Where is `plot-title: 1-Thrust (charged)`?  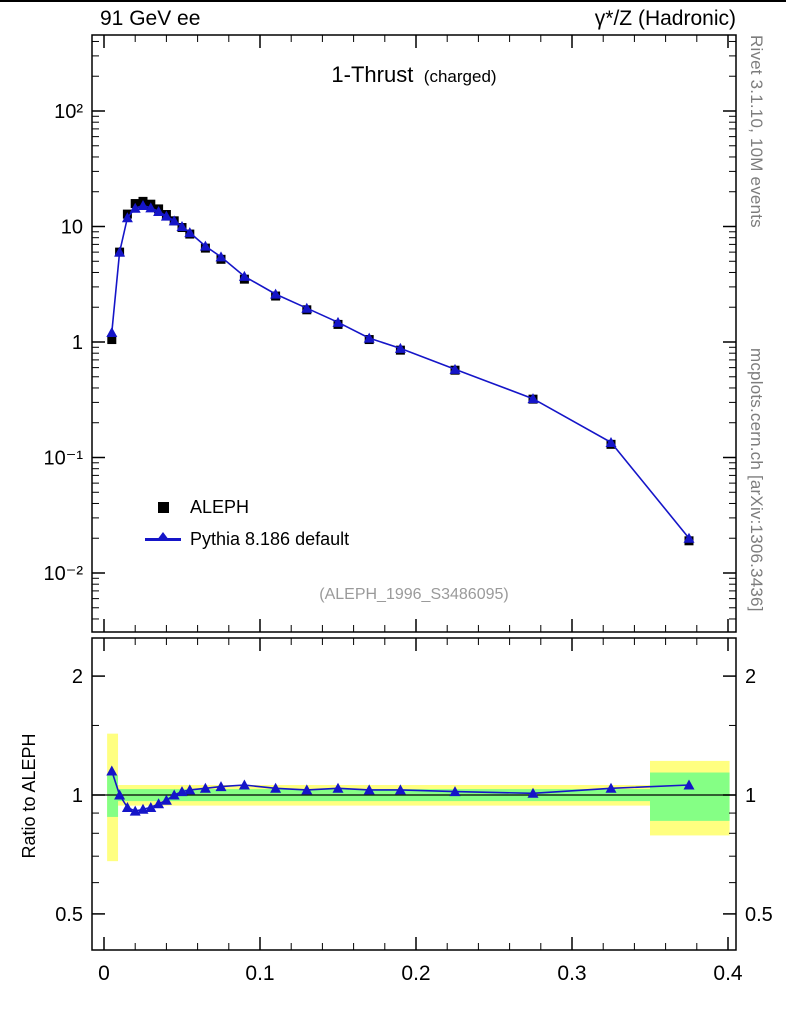 plot-title: 1-Thrust (charged) is located at coordinates (414, 75).